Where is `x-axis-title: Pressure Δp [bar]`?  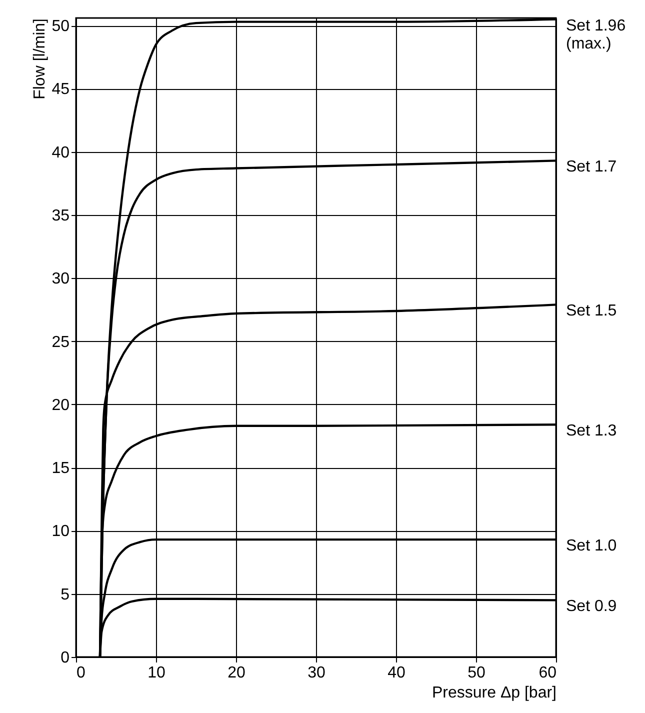 x-axis-title: Pressure Δp [bar] is located at coordinates (494, 693).